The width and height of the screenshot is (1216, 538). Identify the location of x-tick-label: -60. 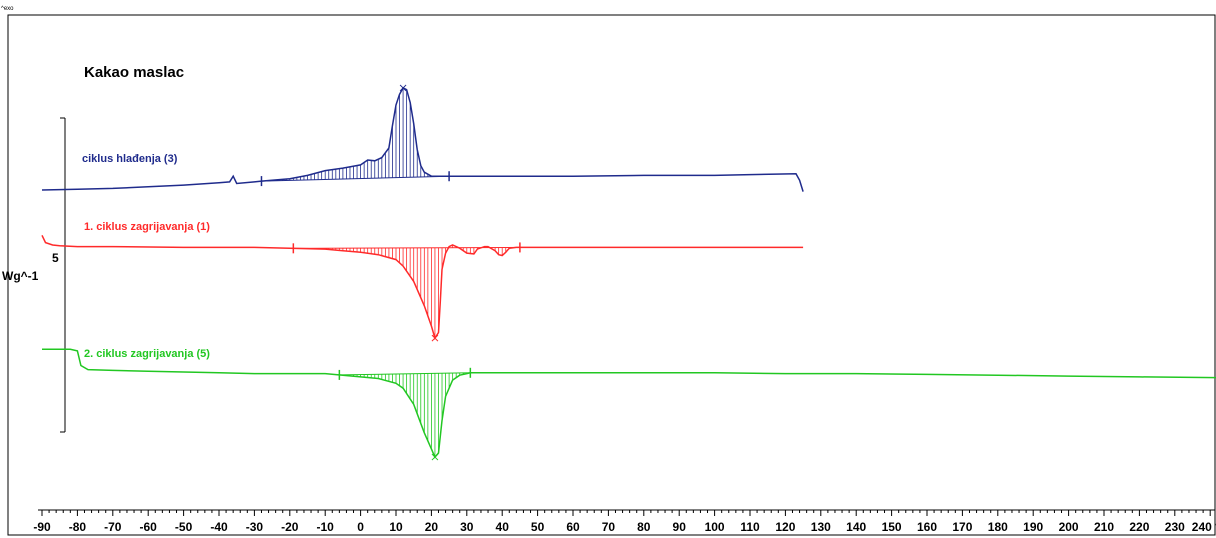
(149, 527).